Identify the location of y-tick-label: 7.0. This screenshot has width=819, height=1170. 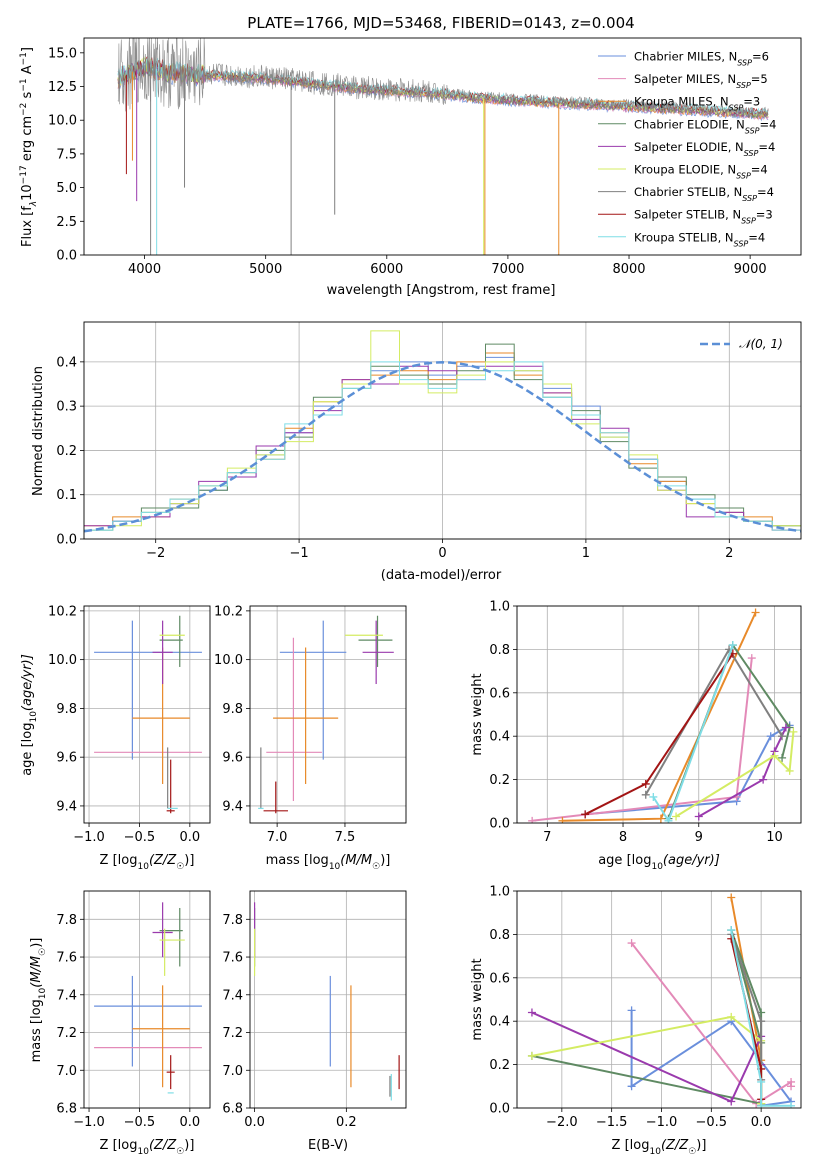
(232, 1071).